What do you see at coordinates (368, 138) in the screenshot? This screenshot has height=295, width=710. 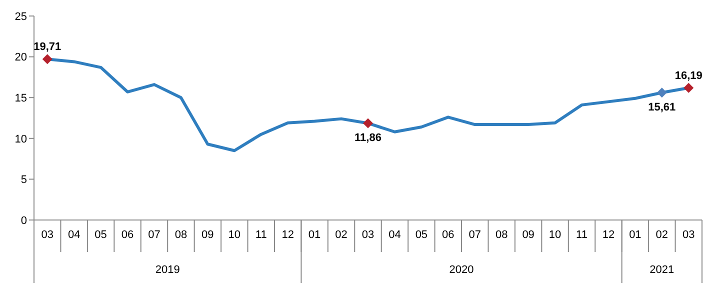 I see `data-label: 11,86` at bounding box center [368, 138].